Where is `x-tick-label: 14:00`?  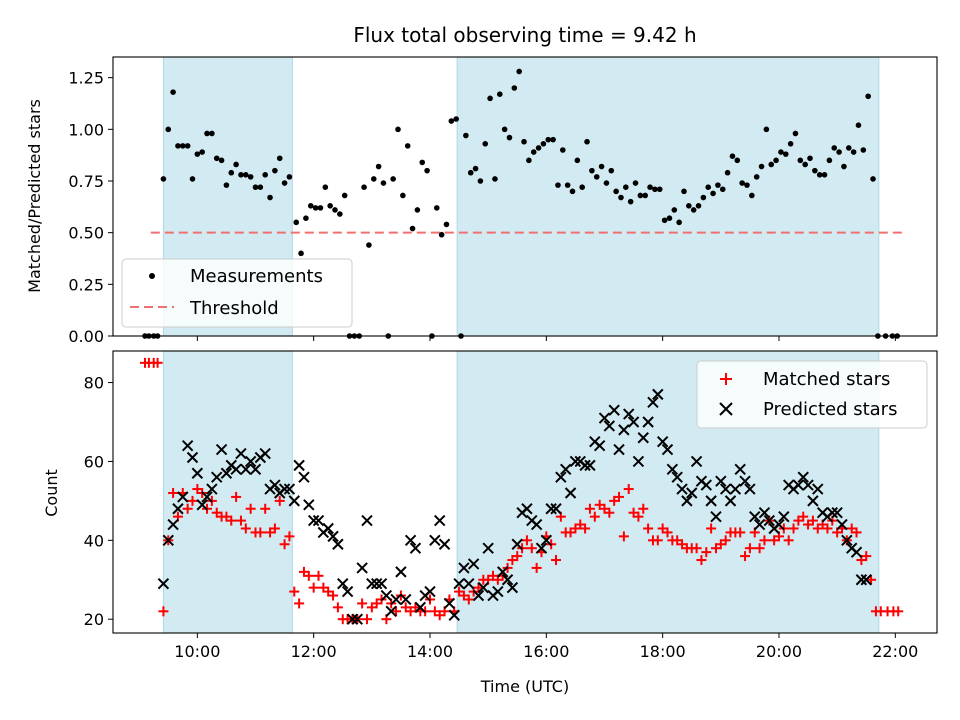
x-tick-label: 14:00 is located at coordinates (430, 651).